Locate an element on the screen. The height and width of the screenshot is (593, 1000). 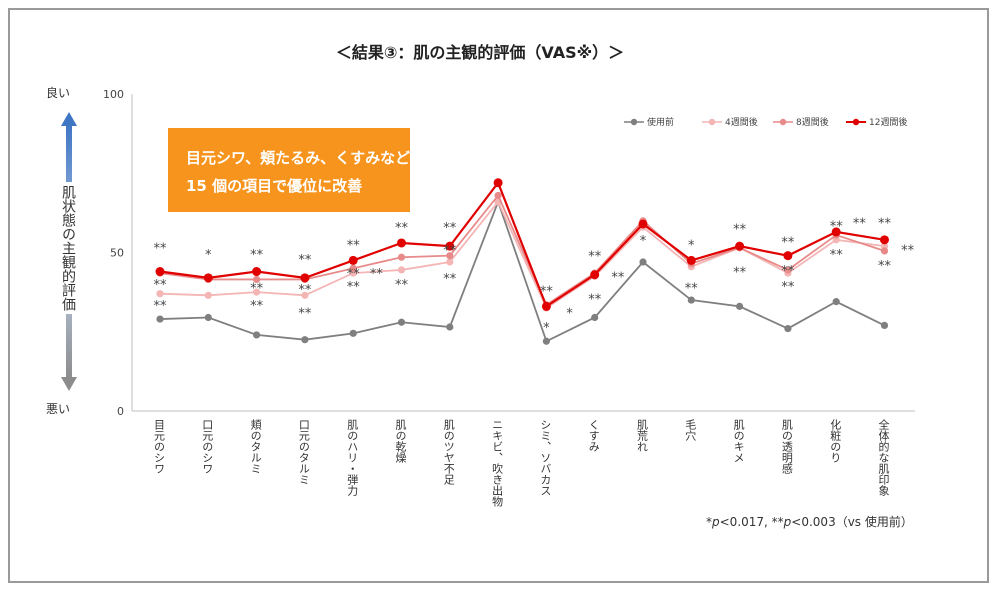
legend-entry: 使用前 is located at coordinates (649, 122).